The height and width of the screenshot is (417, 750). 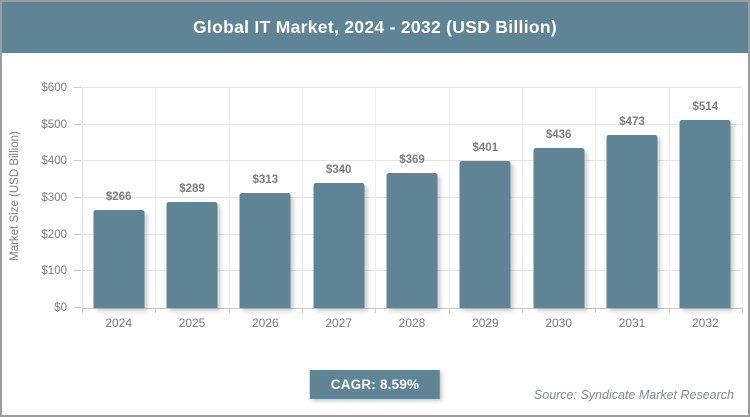 What do you see at coordinates (485, 147) in the screenshot?
I see `bar-value-label: $401` at bounding box center [485, 147].